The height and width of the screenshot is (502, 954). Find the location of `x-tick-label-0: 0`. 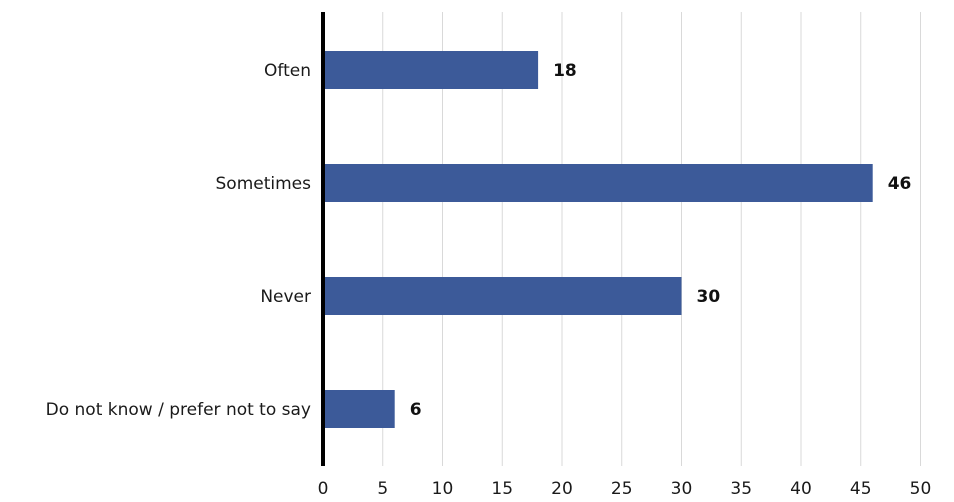

x-tick-label-0: 0 is located at coordinates (323, 489).